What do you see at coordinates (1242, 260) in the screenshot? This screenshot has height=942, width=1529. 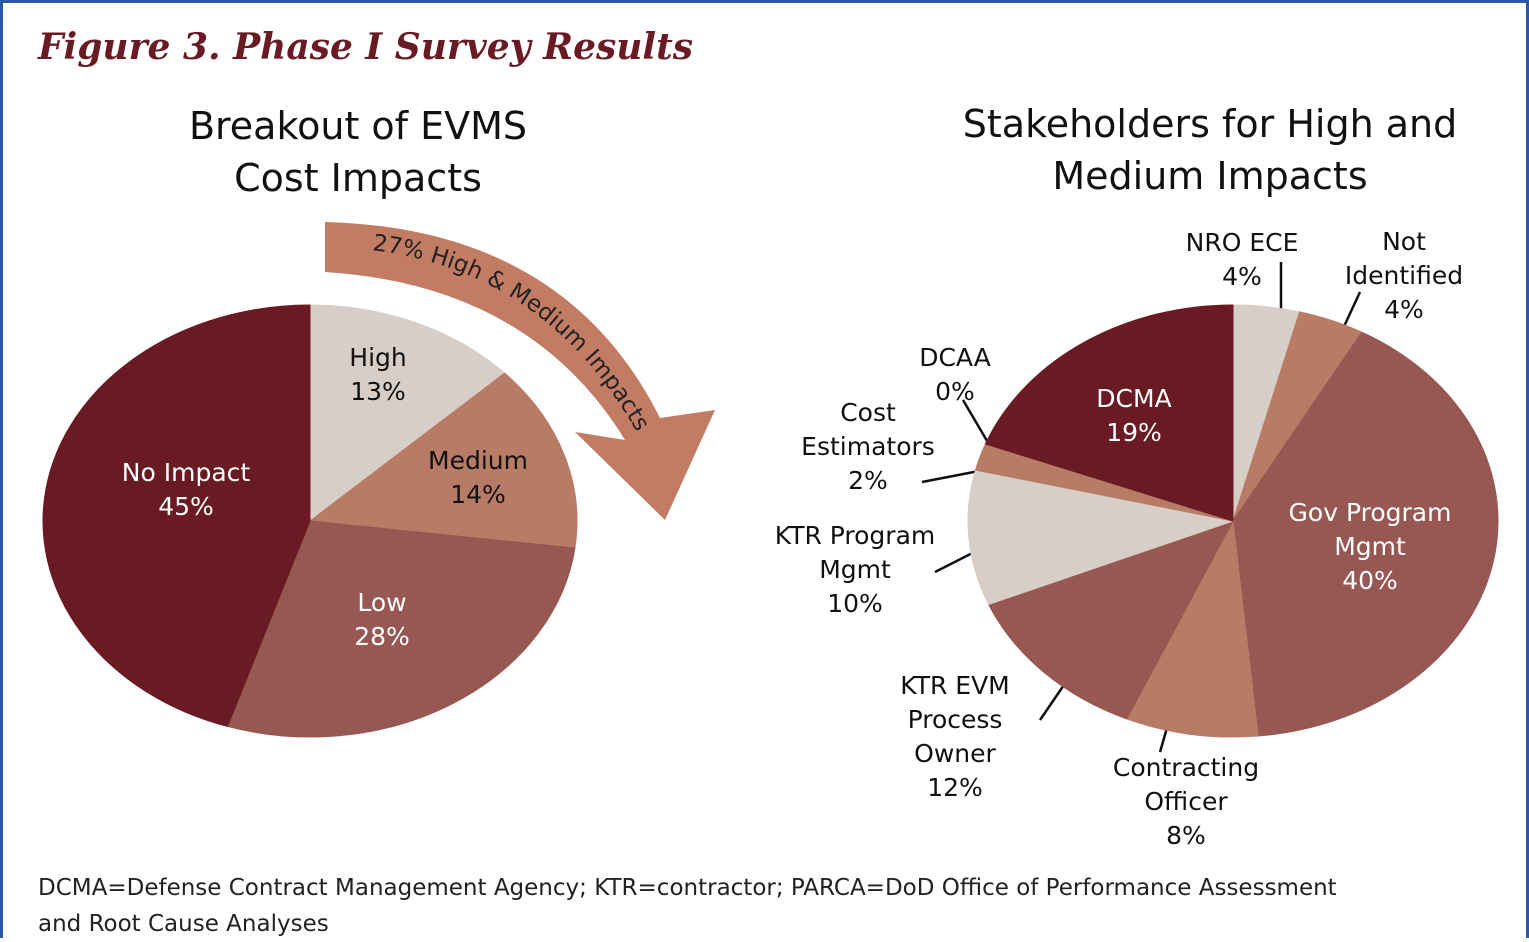 I see `slice-label: NRO ECE 4%` at bounding box center [1242, 260].